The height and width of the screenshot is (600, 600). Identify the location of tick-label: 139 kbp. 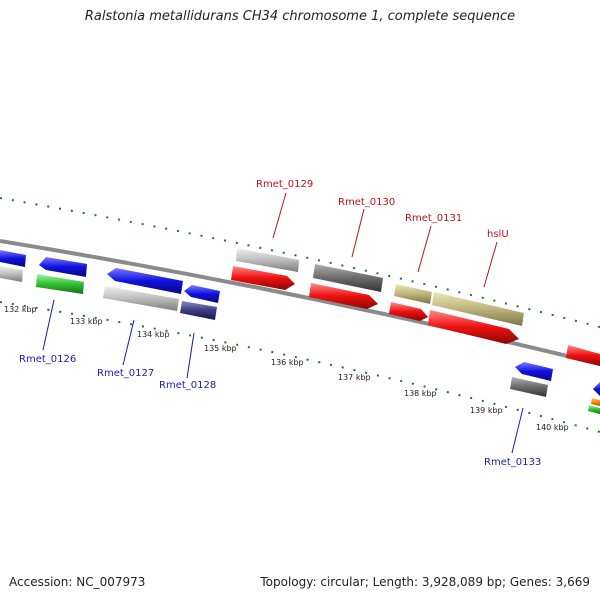
(486, 410).